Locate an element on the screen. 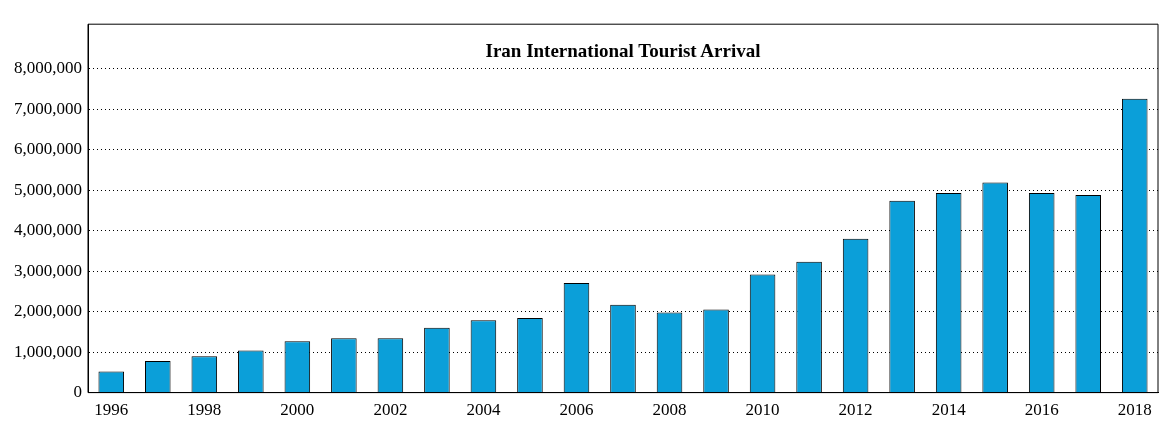 This screenshot has width=1168, height=432. y-tick-label: 6,000,000 is located at coordinates (48, 149).